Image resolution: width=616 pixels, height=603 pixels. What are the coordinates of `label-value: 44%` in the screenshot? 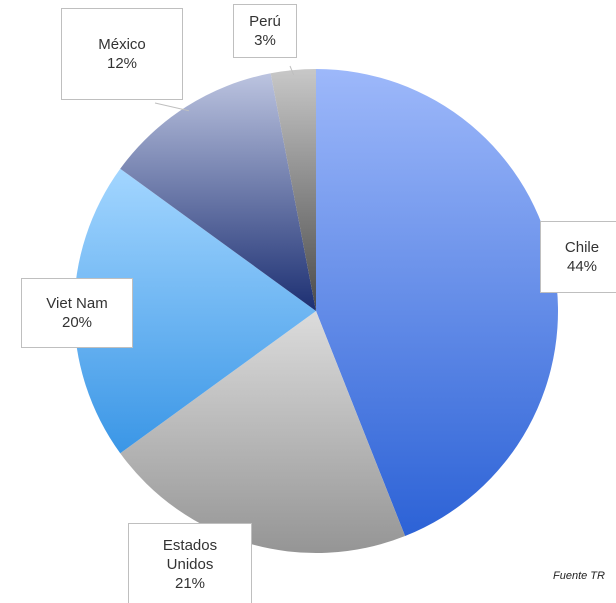 It's located at (582, 266).